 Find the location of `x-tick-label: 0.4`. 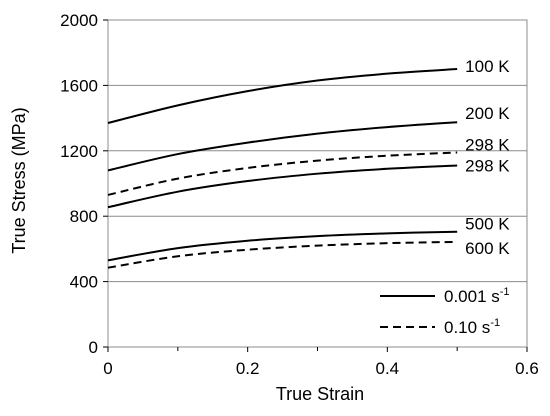

x-tick-label: 0.4 is located at coordinates (388, 368).